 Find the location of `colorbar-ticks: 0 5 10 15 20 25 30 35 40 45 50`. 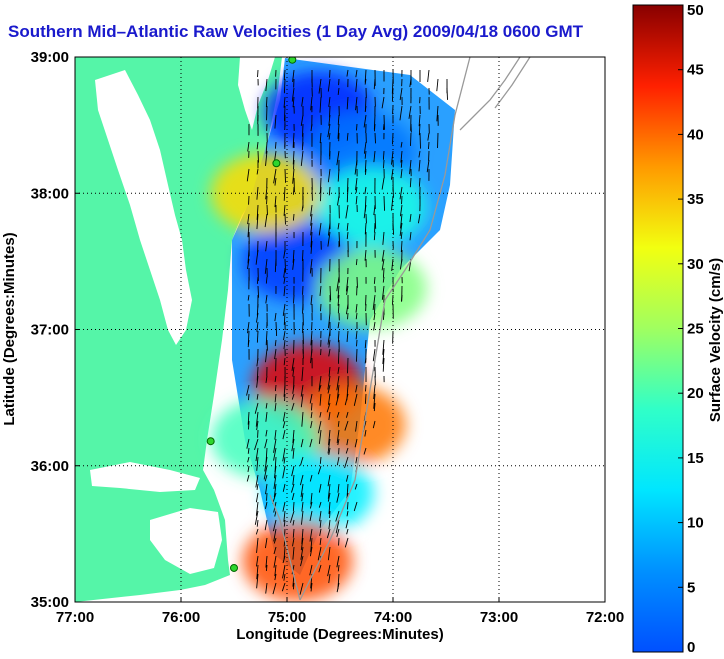

colorbar-ticks: 0 5 10 15 20 25 30 35 40 45 50 is located at coordinates (691, 329).